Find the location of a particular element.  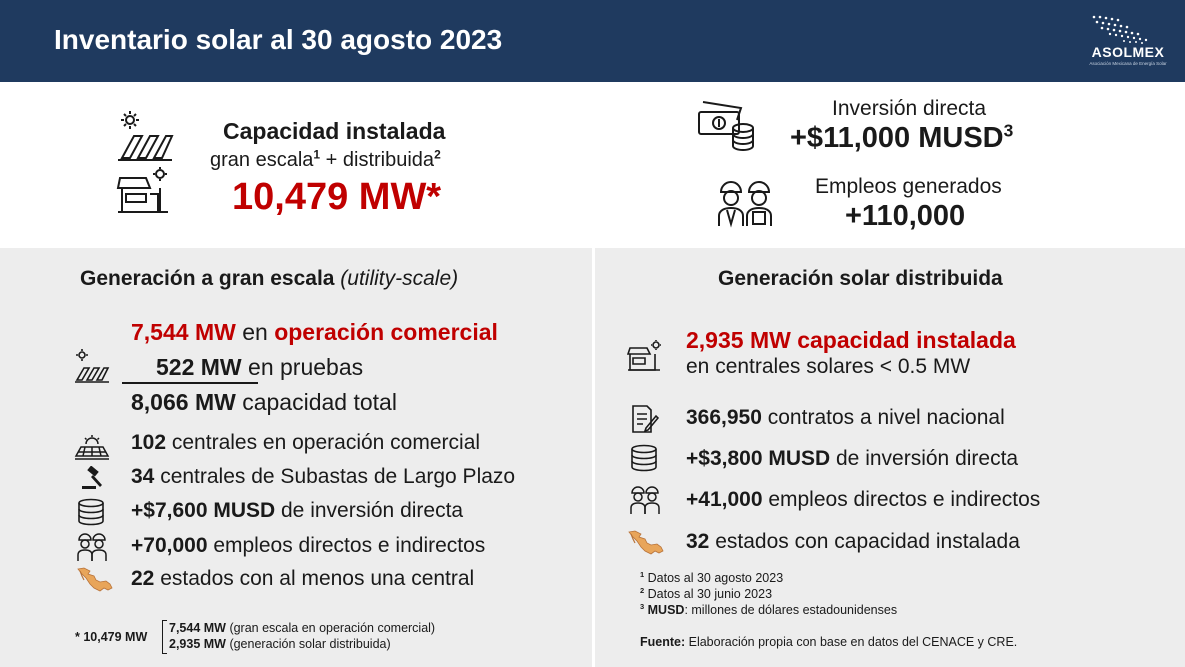

capacity-value: 10,479 MW* is located at coordinates (337, 197).